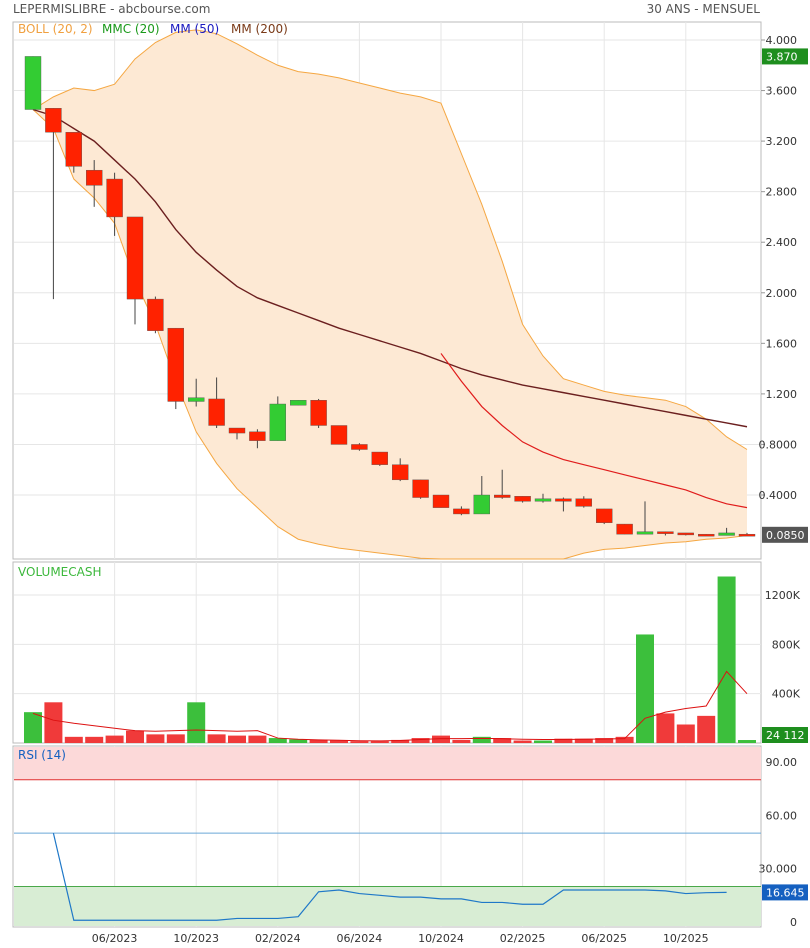 The width and height of the screenshot is (810, 948). I want to click on y-tick-label: 1.600, so click(782, 343).